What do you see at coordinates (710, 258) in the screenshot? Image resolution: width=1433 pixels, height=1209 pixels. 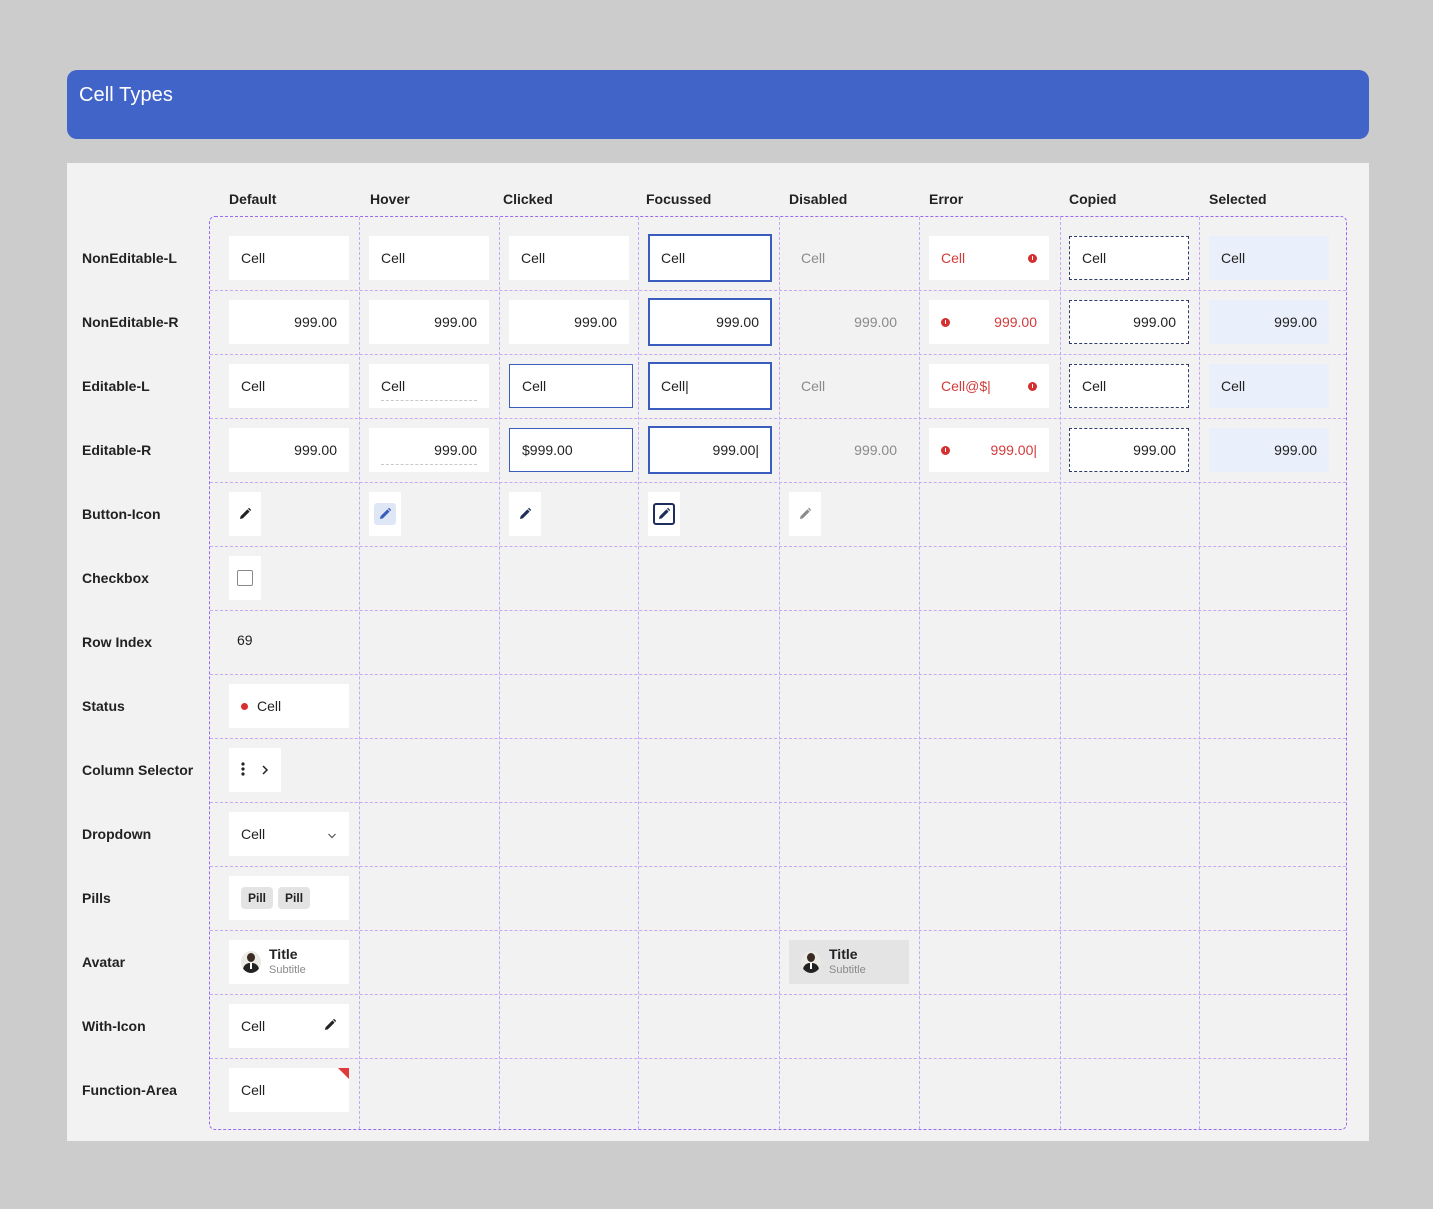 I see `noneditable-l-cell-focussed: Cell` at bounding box center [710, 258].